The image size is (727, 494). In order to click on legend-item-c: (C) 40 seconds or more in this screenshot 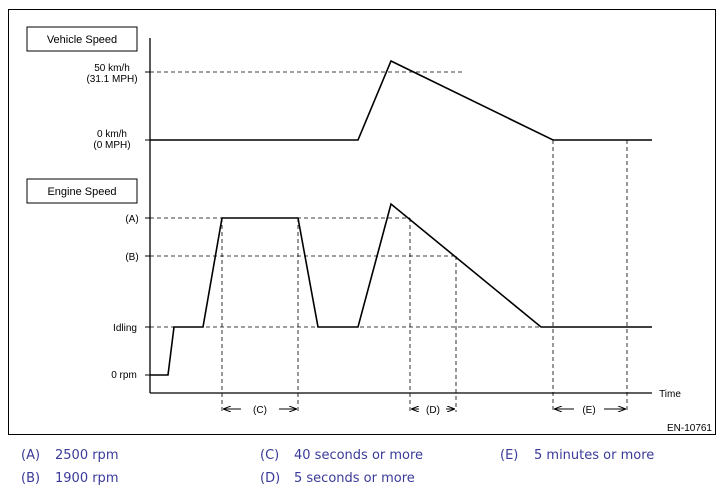, I will do `click(341, 455)`.